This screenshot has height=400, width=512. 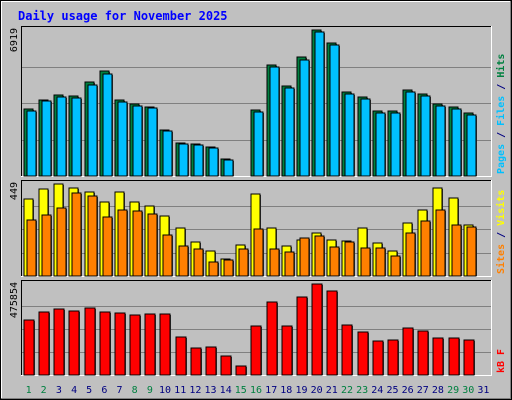 I want to click on x-label-day-10: 10, so click(x=165, y=390).